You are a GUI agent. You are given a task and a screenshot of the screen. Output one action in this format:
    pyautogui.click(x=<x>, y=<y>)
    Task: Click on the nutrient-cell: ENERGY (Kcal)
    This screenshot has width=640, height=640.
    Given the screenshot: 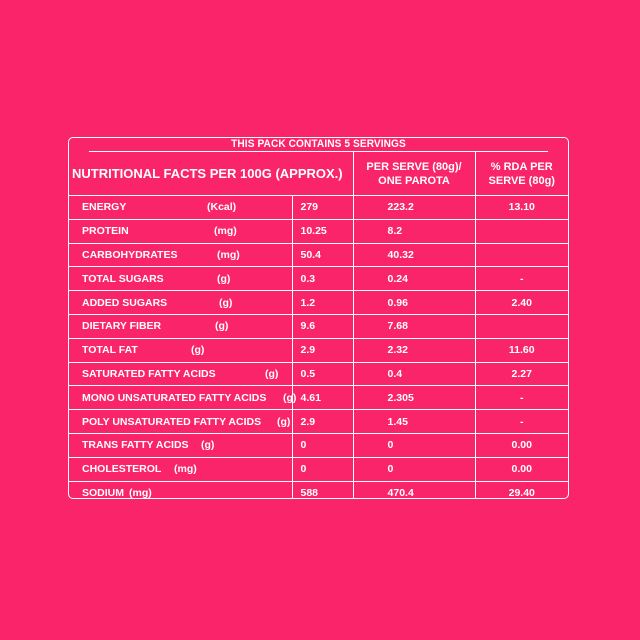 What is the action you would take?
    pyautogui.click(x=181, y=207)
    